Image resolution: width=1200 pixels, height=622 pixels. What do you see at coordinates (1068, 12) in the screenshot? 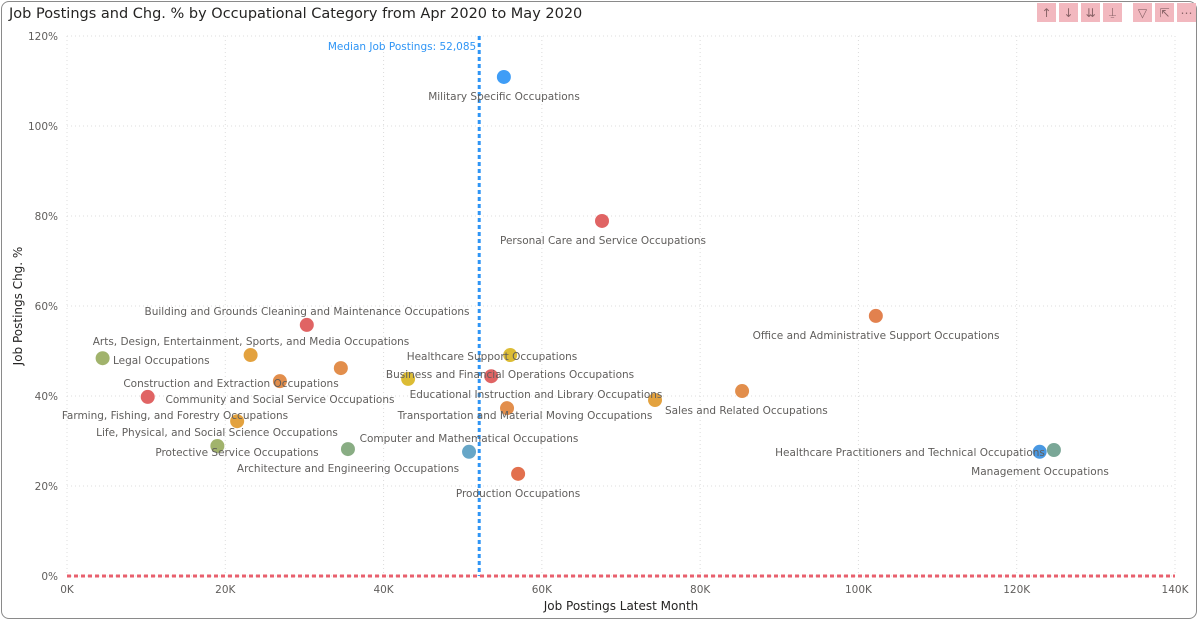
I see `arrow-down-icon: ↓` at bounding box center [1068, 12].